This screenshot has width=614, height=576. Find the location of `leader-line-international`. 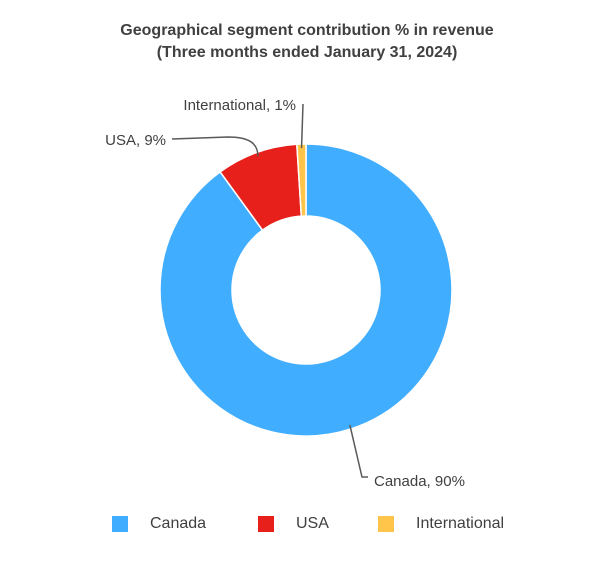

leader-line-international is located at coordinates (302, 126).